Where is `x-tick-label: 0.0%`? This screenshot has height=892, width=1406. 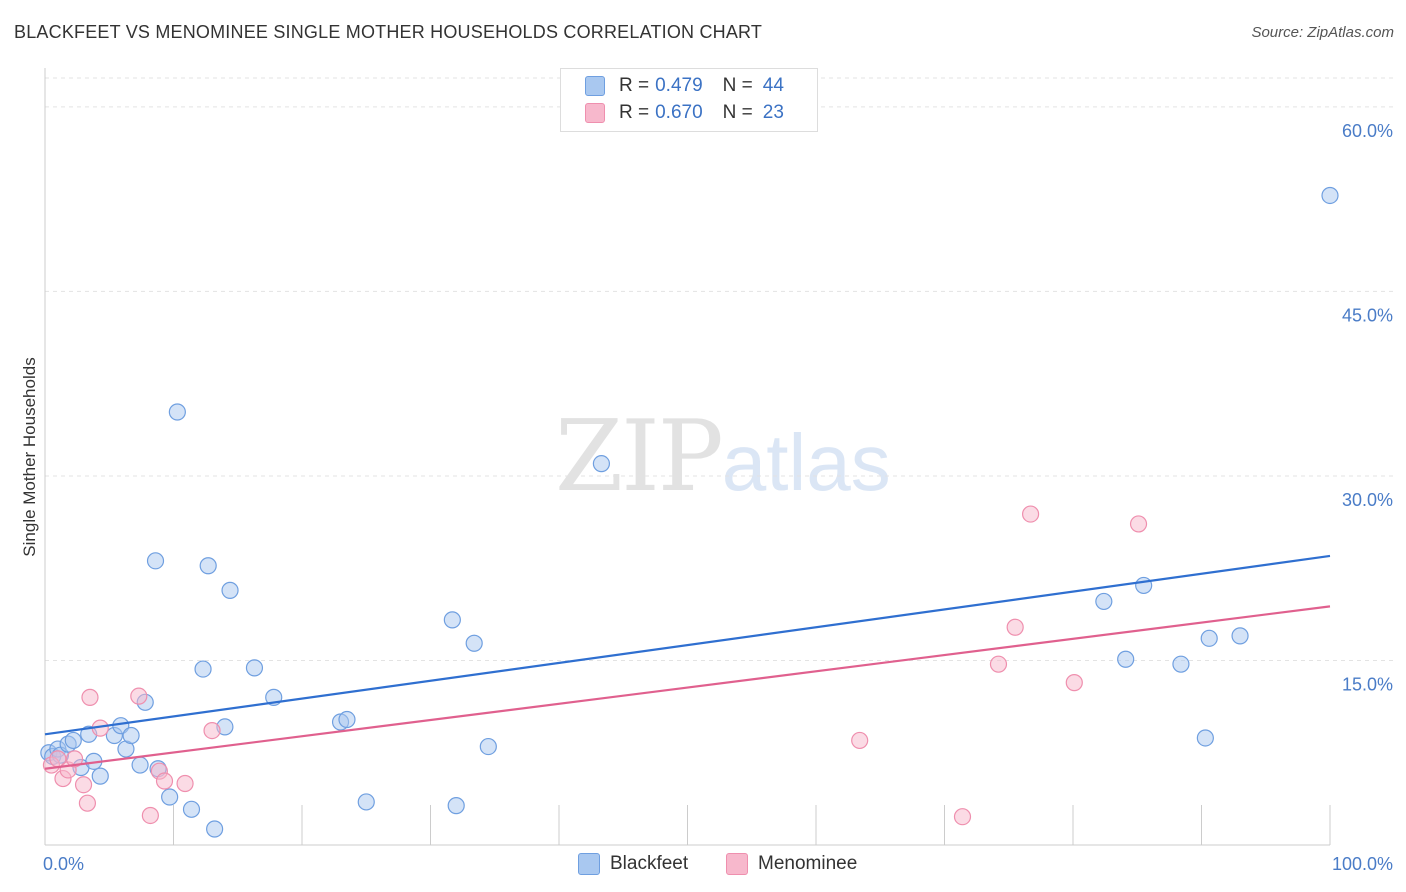 x-tick-label: 0.0% is located at coordinates (63, 864).